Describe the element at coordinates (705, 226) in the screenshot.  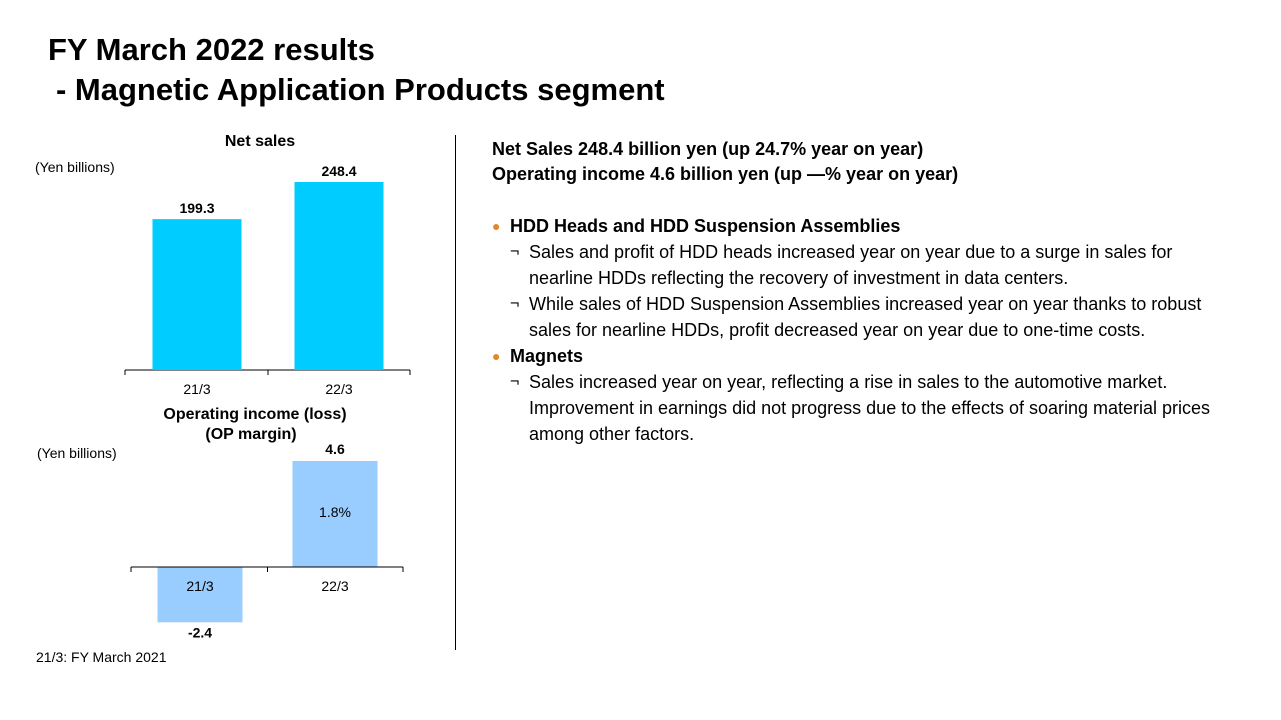
I see `section-heading-text: HDD Heads and HDD Suspension Assemblies` at that location.